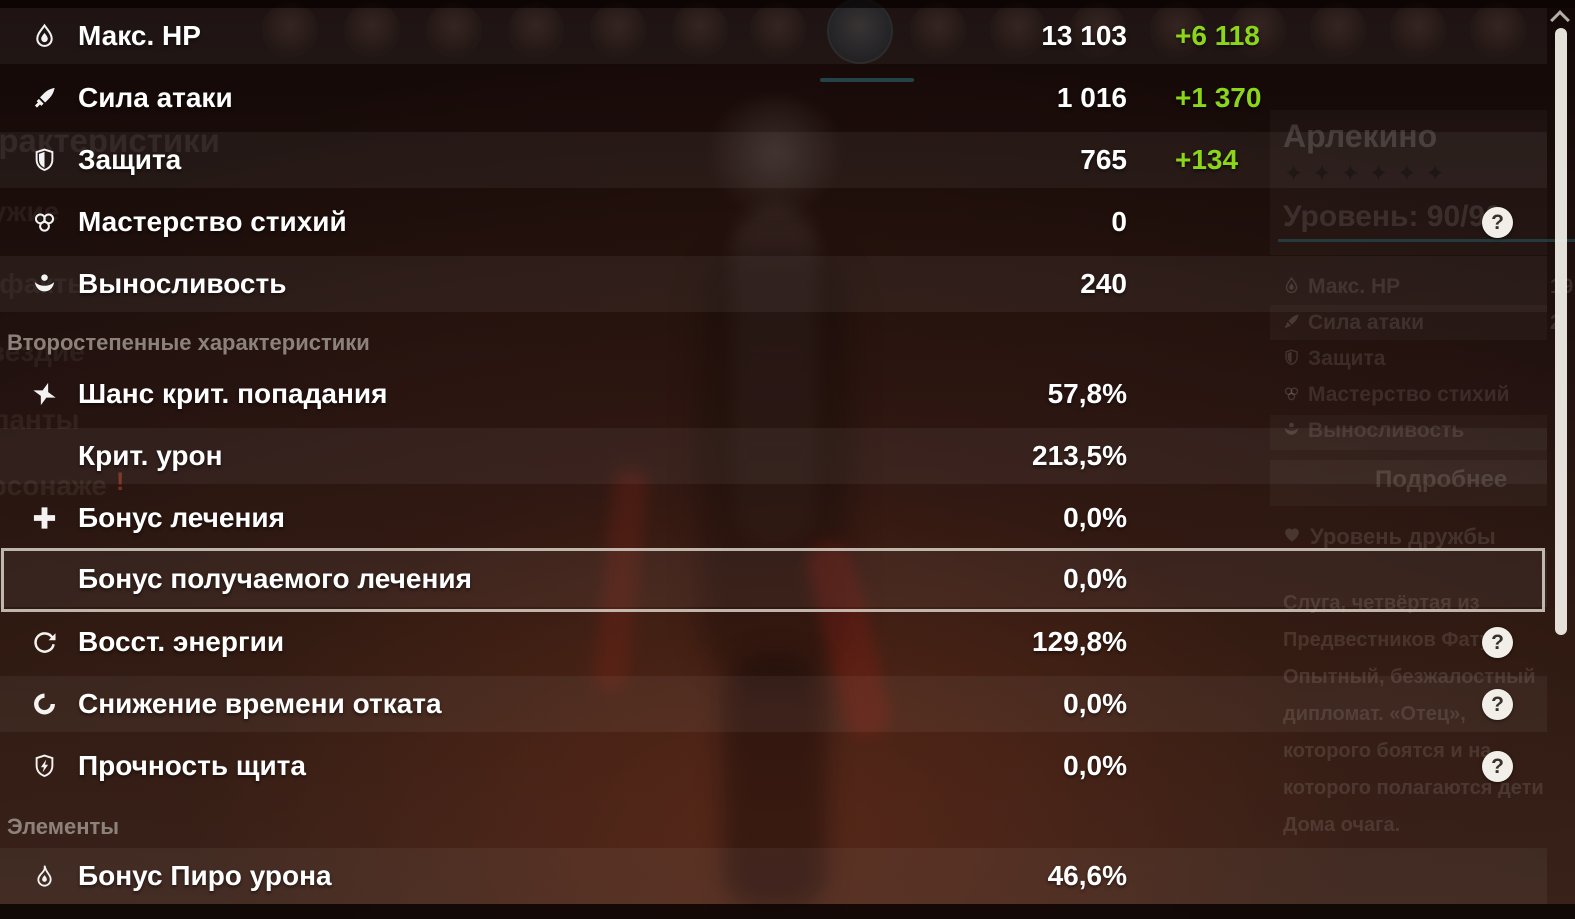 The width and height of the screenshot is (1575, 919). Describe the element at coordinates (150, 455) in the screenshot. I see `stat-label: Крит. урон` at that location.